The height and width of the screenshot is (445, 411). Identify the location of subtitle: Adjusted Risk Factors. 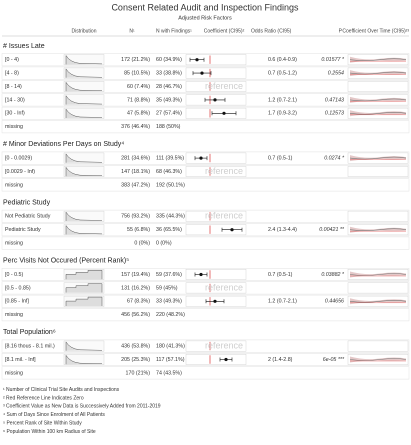
(205, 18).